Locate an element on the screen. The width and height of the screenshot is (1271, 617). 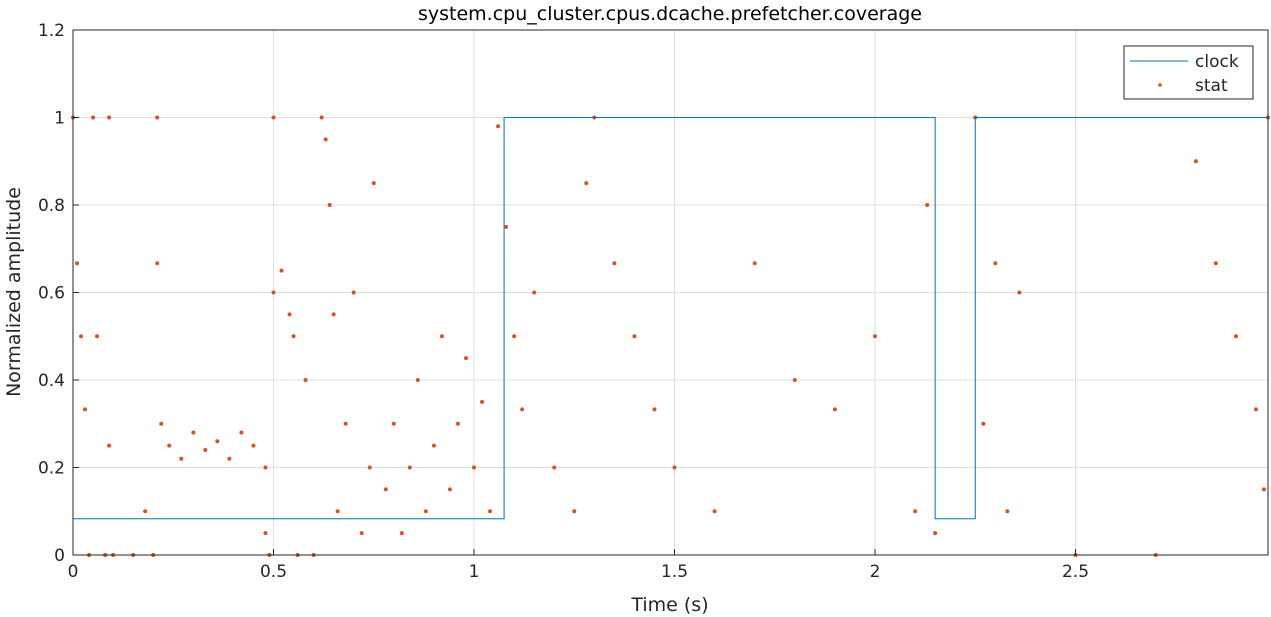
legend-stat-marker is located at coordinates (1160, 85).